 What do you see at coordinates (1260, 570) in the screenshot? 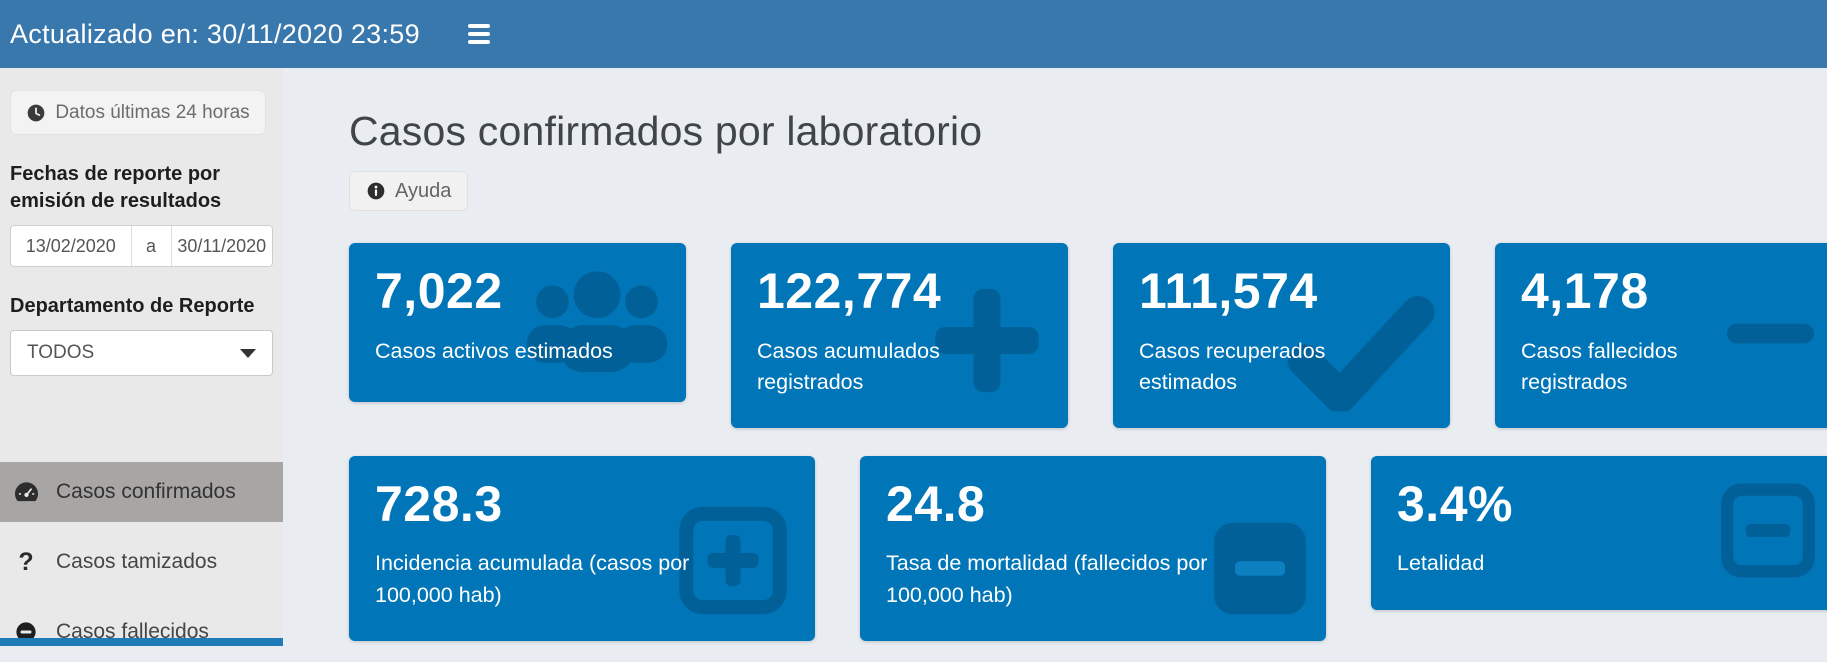
I see `minus-square-solid-icon` at bounding box center [1260, 570].